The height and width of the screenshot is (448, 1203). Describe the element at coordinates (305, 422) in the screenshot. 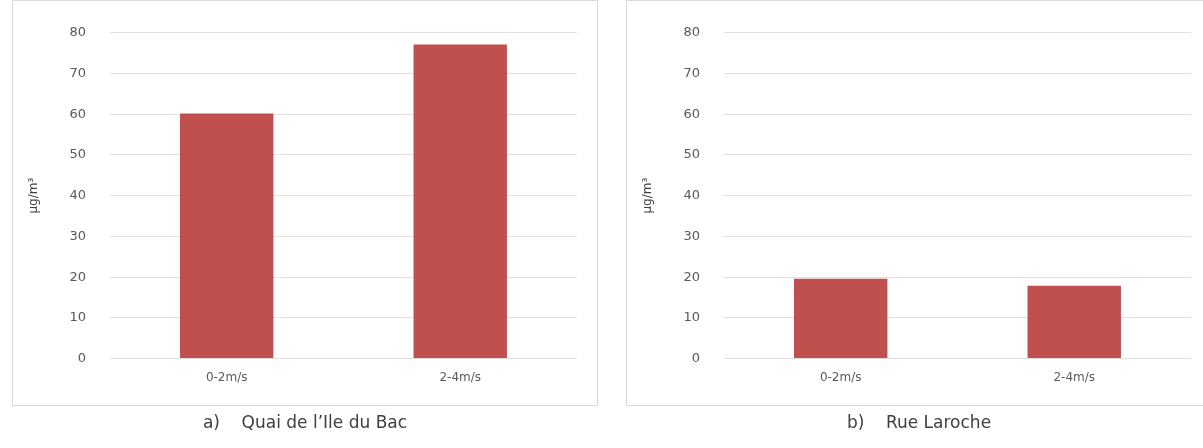

I see `text: a) Quai de l’Ile du Bac` at that location.